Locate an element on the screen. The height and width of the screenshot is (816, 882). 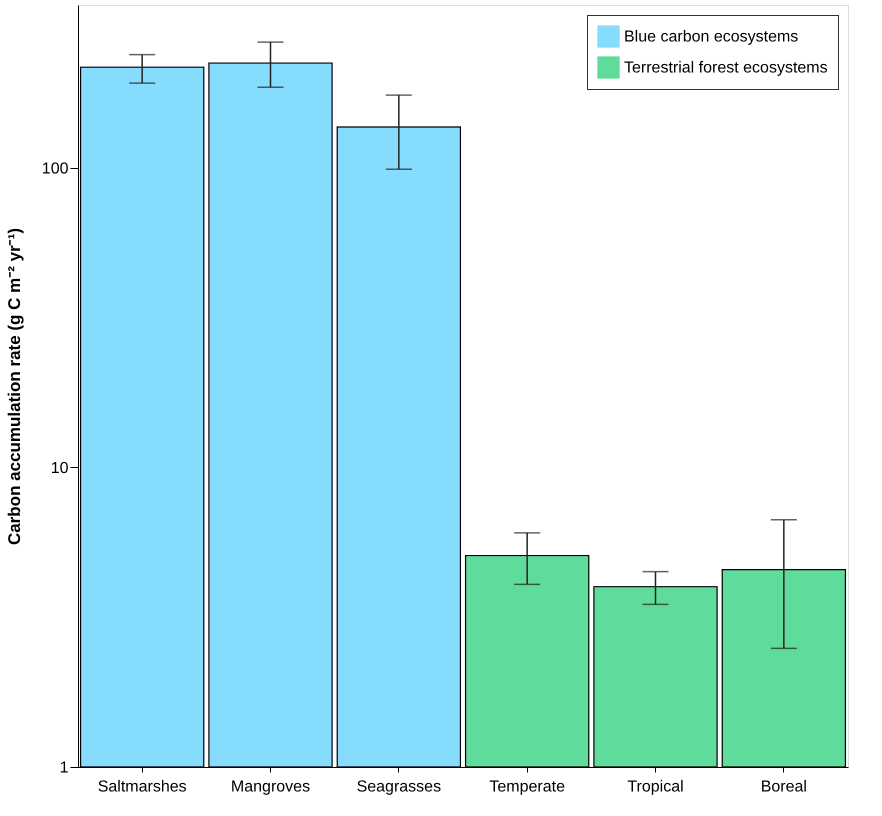
x-tick-label: Tropical is located at coordinates (655, 787).